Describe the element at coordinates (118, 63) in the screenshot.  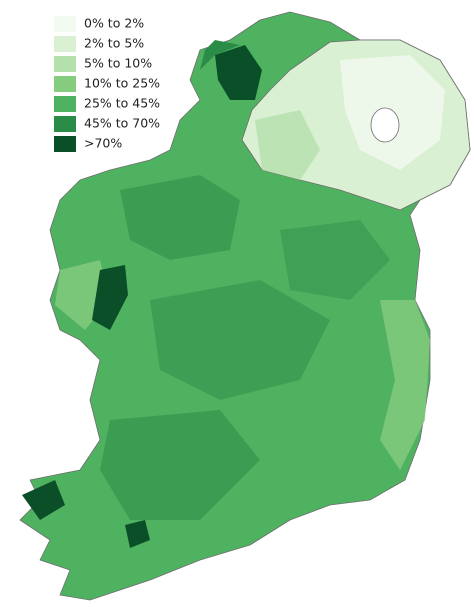
I see `legend-label: 5% to 10%` at that location.